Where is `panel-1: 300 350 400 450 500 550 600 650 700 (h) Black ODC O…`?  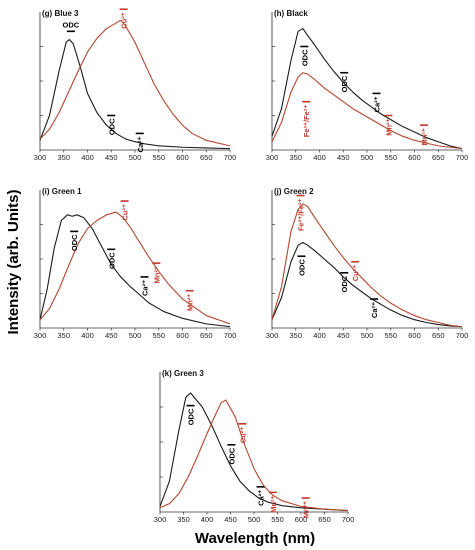
panel-1: 300 350 400 450 500 550 600 650 700 (h) Black ODC O… is located at coordinates (367, 85).